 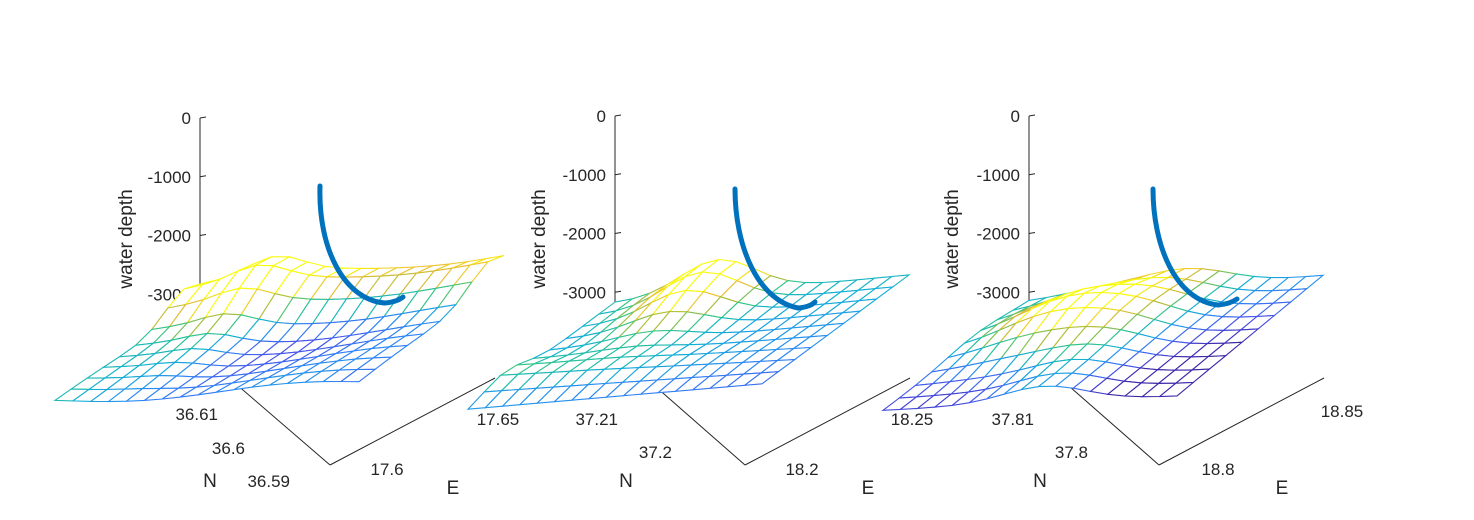 I want to click on panel-3-n-tick-label: 37.8, so click(x=1071, y=452).